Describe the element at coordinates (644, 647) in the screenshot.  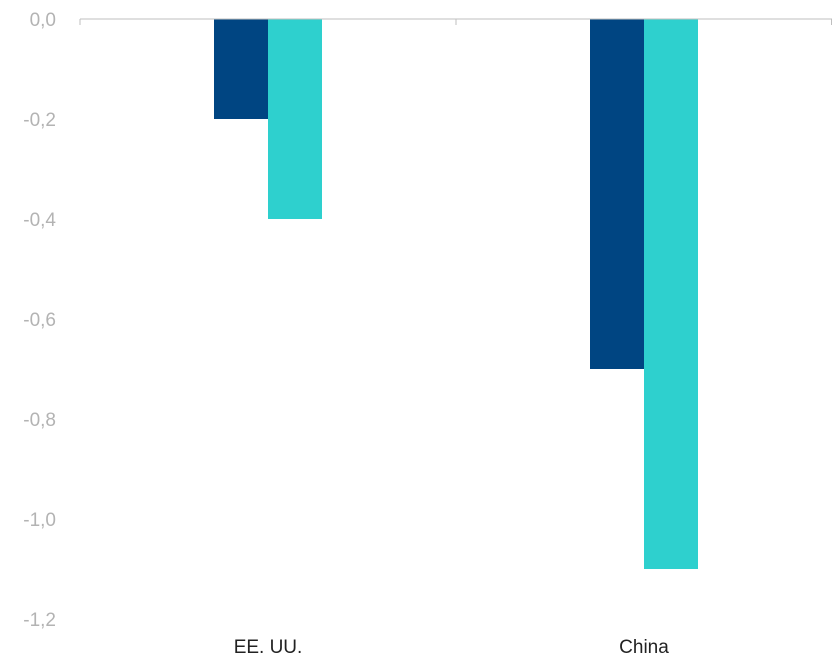
I see `category-label: China` at that location.